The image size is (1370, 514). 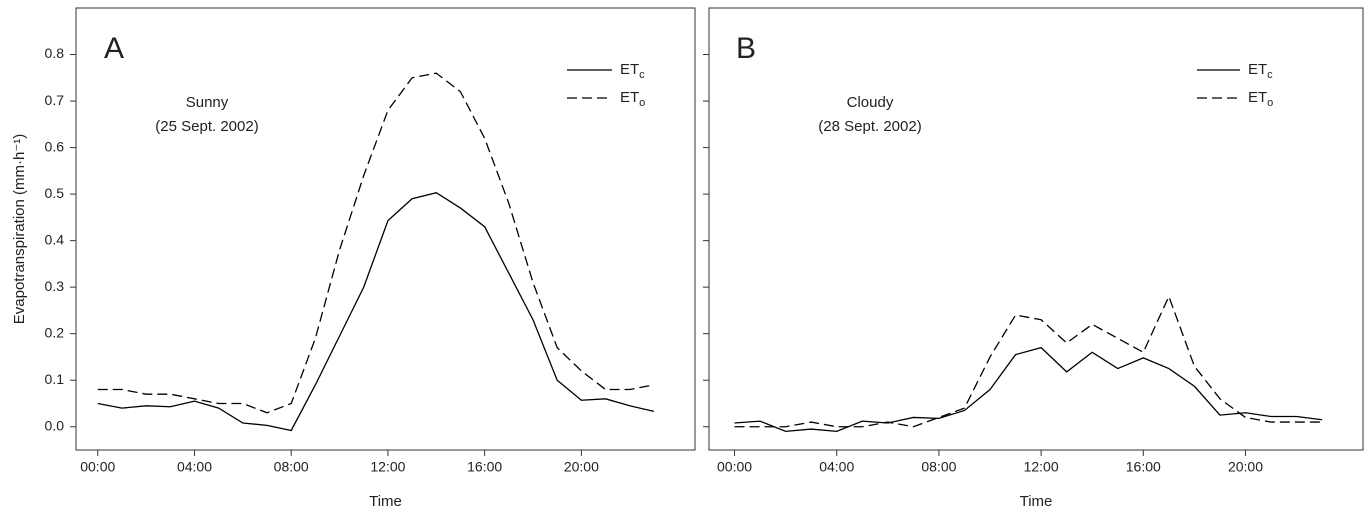 I want to click on y-tick-label: 0.5, so click(x=55, y=193).